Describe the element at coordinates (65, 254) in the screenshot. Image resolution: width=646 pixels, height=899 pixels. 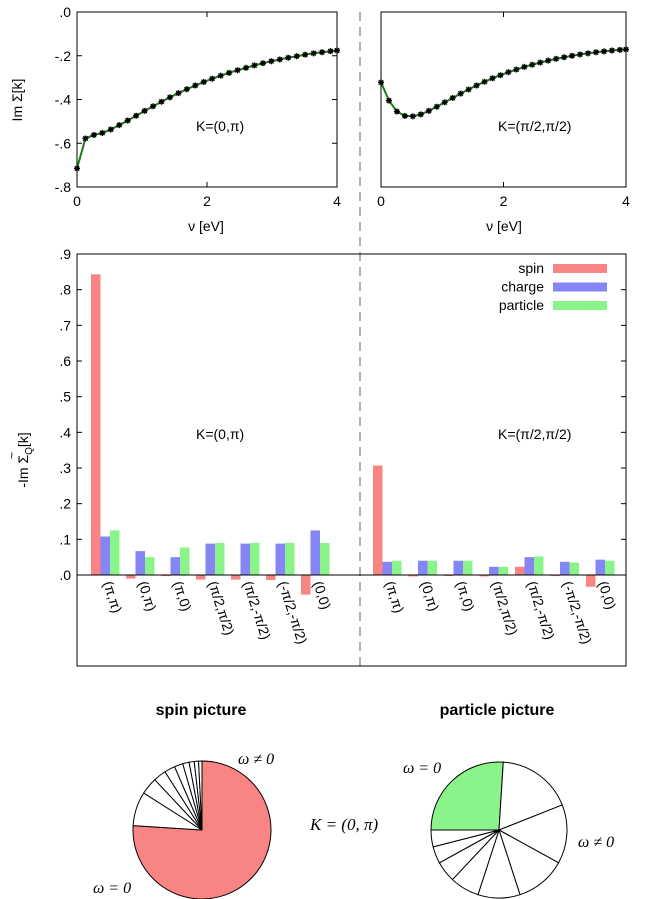
I see `y-tick-label: .9` at that location.